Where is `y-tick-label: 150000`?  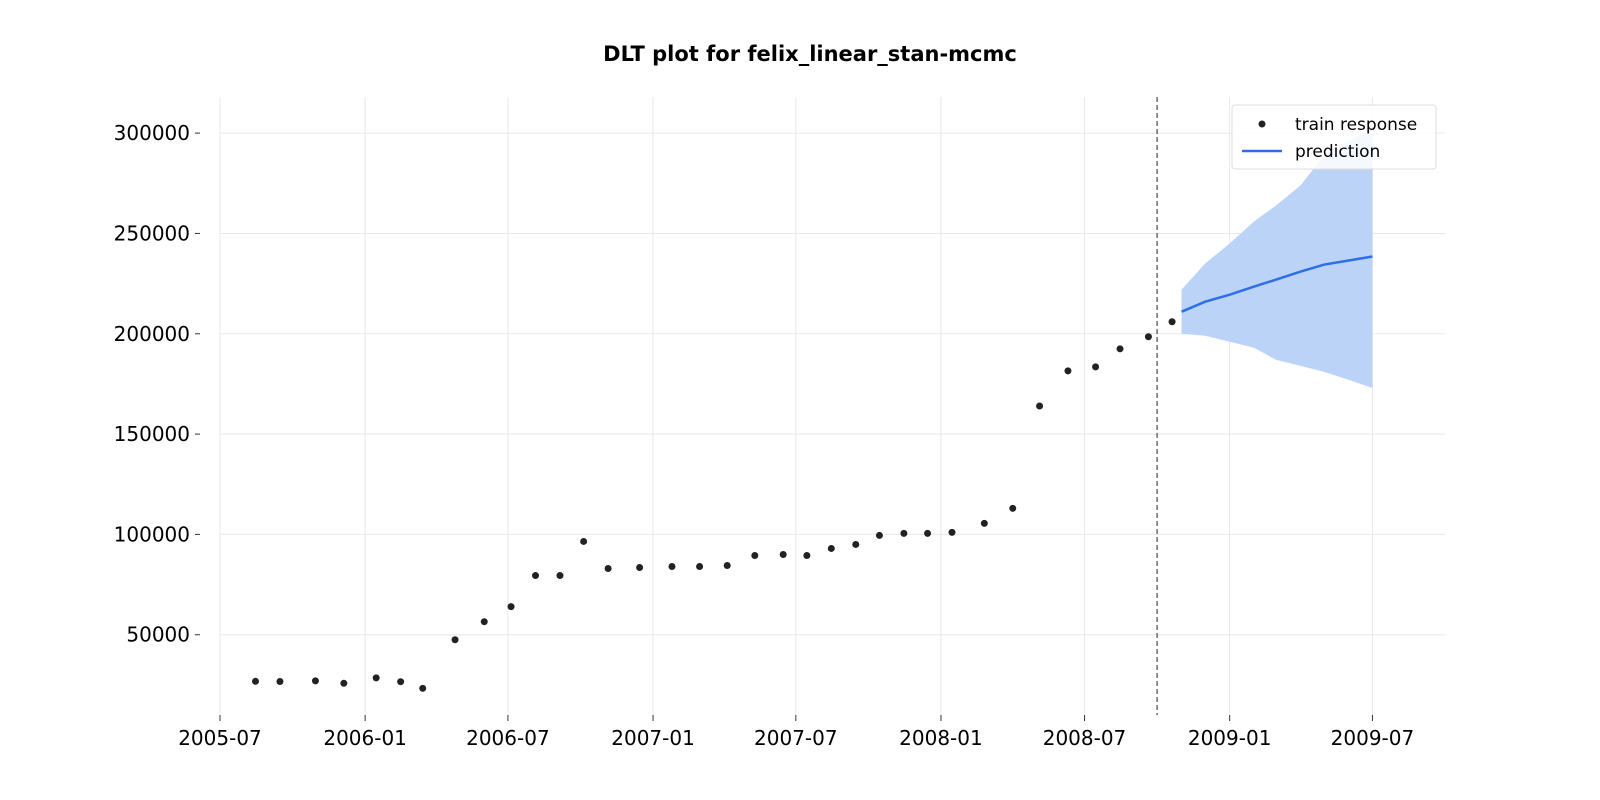
y-tick-label: 150000 is located at coordinates (152, 434).